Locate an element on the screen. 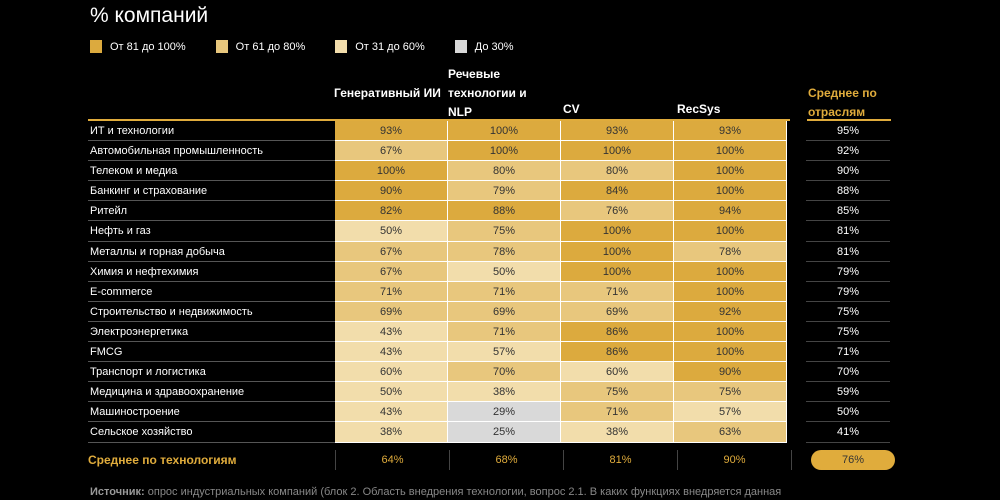 The height and width of the screenshot is (500, 1000). row-average: 71% is located at coordinates (848, 352).